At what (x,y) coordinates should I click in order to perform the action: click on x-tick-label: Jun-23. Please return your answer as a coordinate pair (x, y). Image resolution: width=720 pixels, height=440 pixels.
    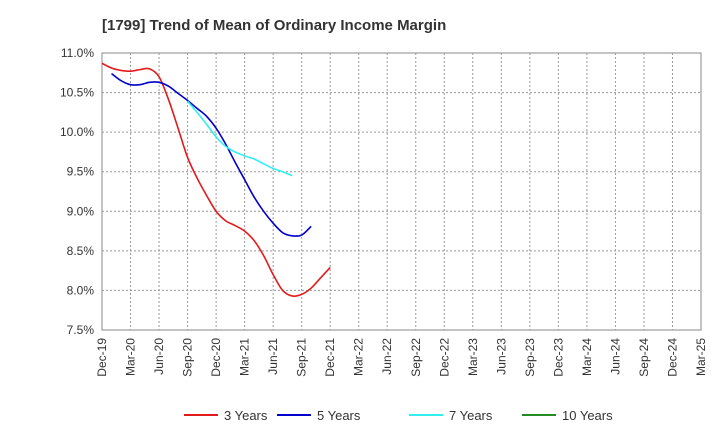
    Looking at the image, I should click on (501, 356).